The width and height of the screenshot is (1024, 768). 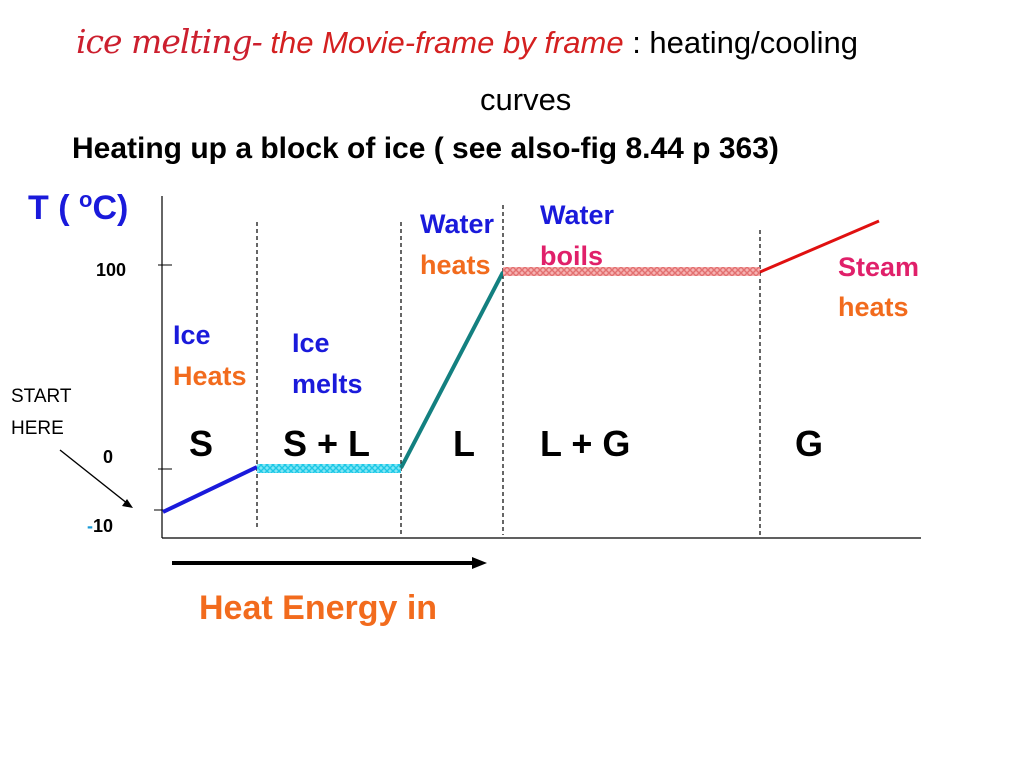 I want to click on tick-label-minus10: -10, so click(x=100, y=526).